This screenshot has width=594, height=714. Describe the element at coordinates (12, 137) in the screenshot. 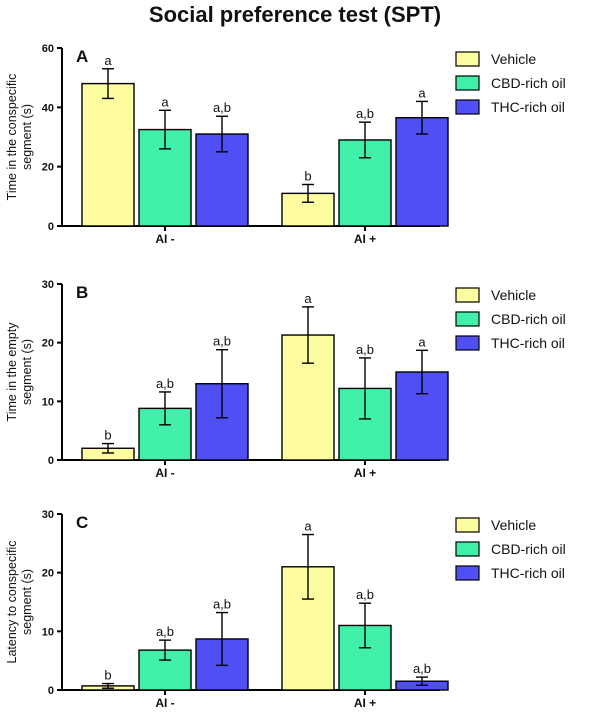

I see `y-axis-label: Time in the conspecific` at that location.